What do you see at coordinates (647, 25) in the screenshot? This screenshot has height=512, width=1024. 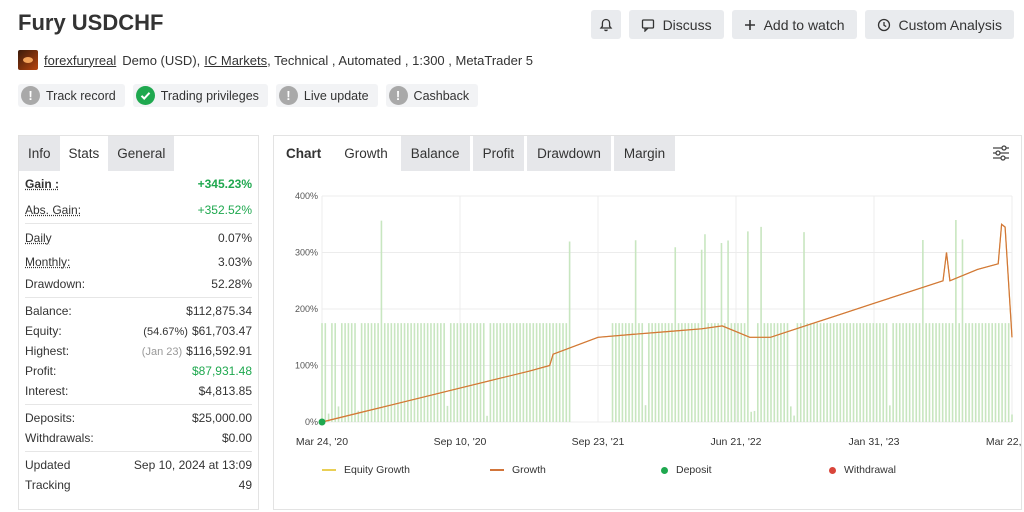 I see `chat-icon` at bounding box center [647, 25].